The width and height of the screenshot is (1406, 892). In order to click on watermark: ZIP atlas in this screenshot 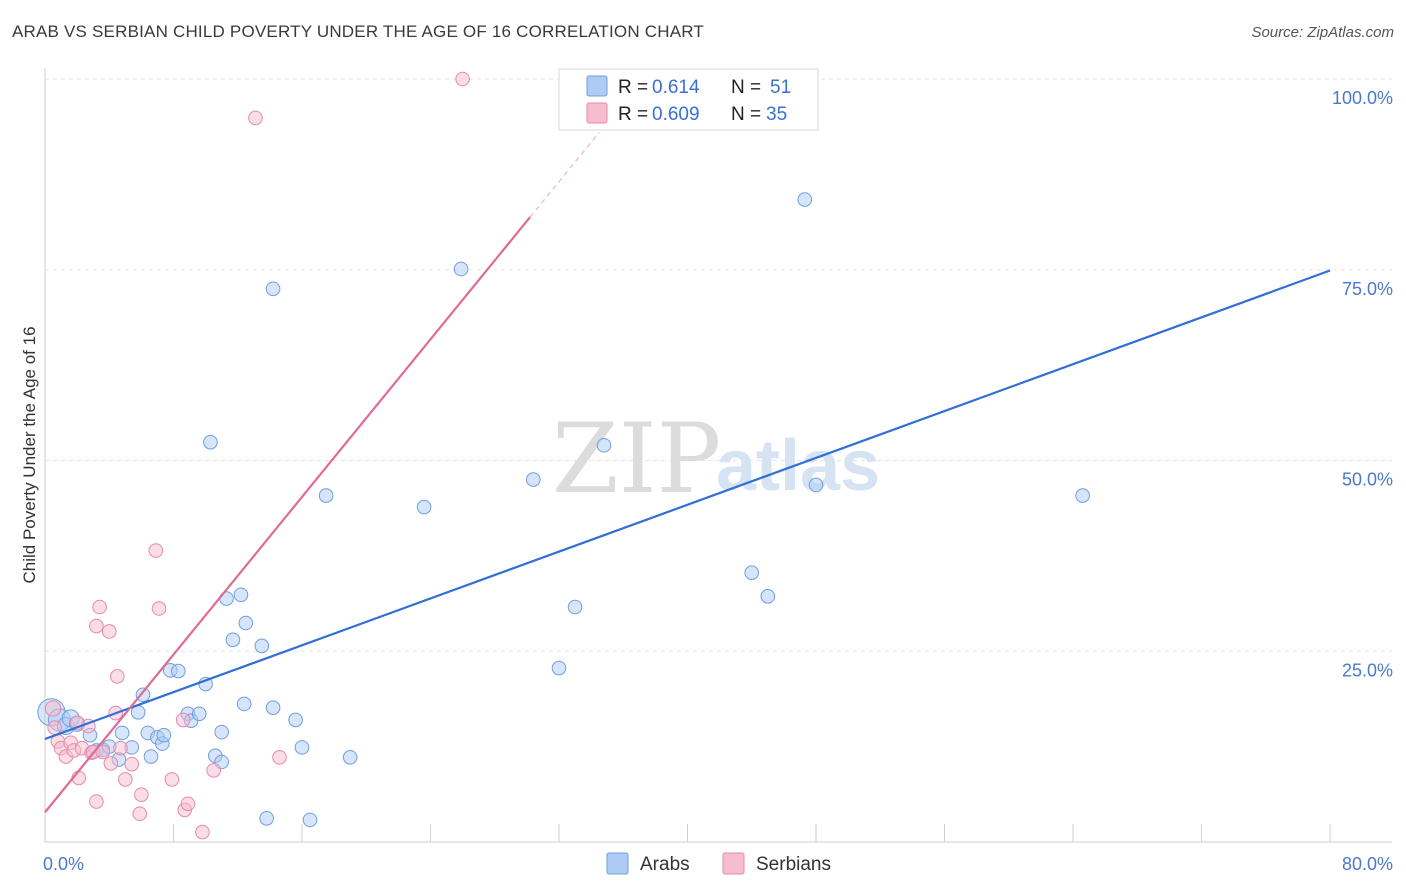, I will do `click(716, 459)`.